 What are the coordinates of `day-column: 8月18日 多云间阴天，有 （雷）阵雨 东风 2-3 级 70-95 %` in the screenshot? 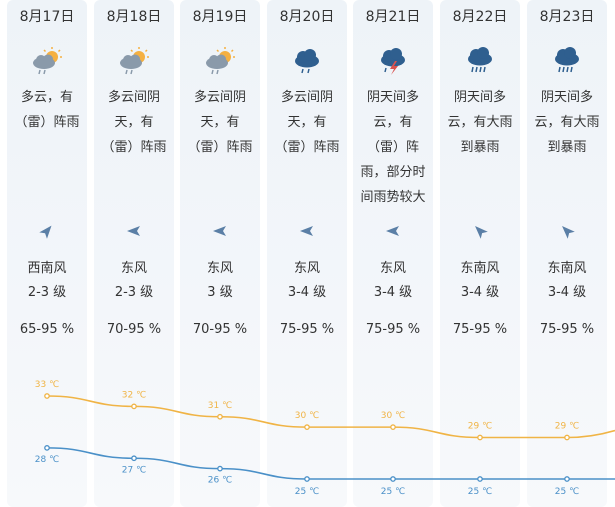 It's located at (134, 253).